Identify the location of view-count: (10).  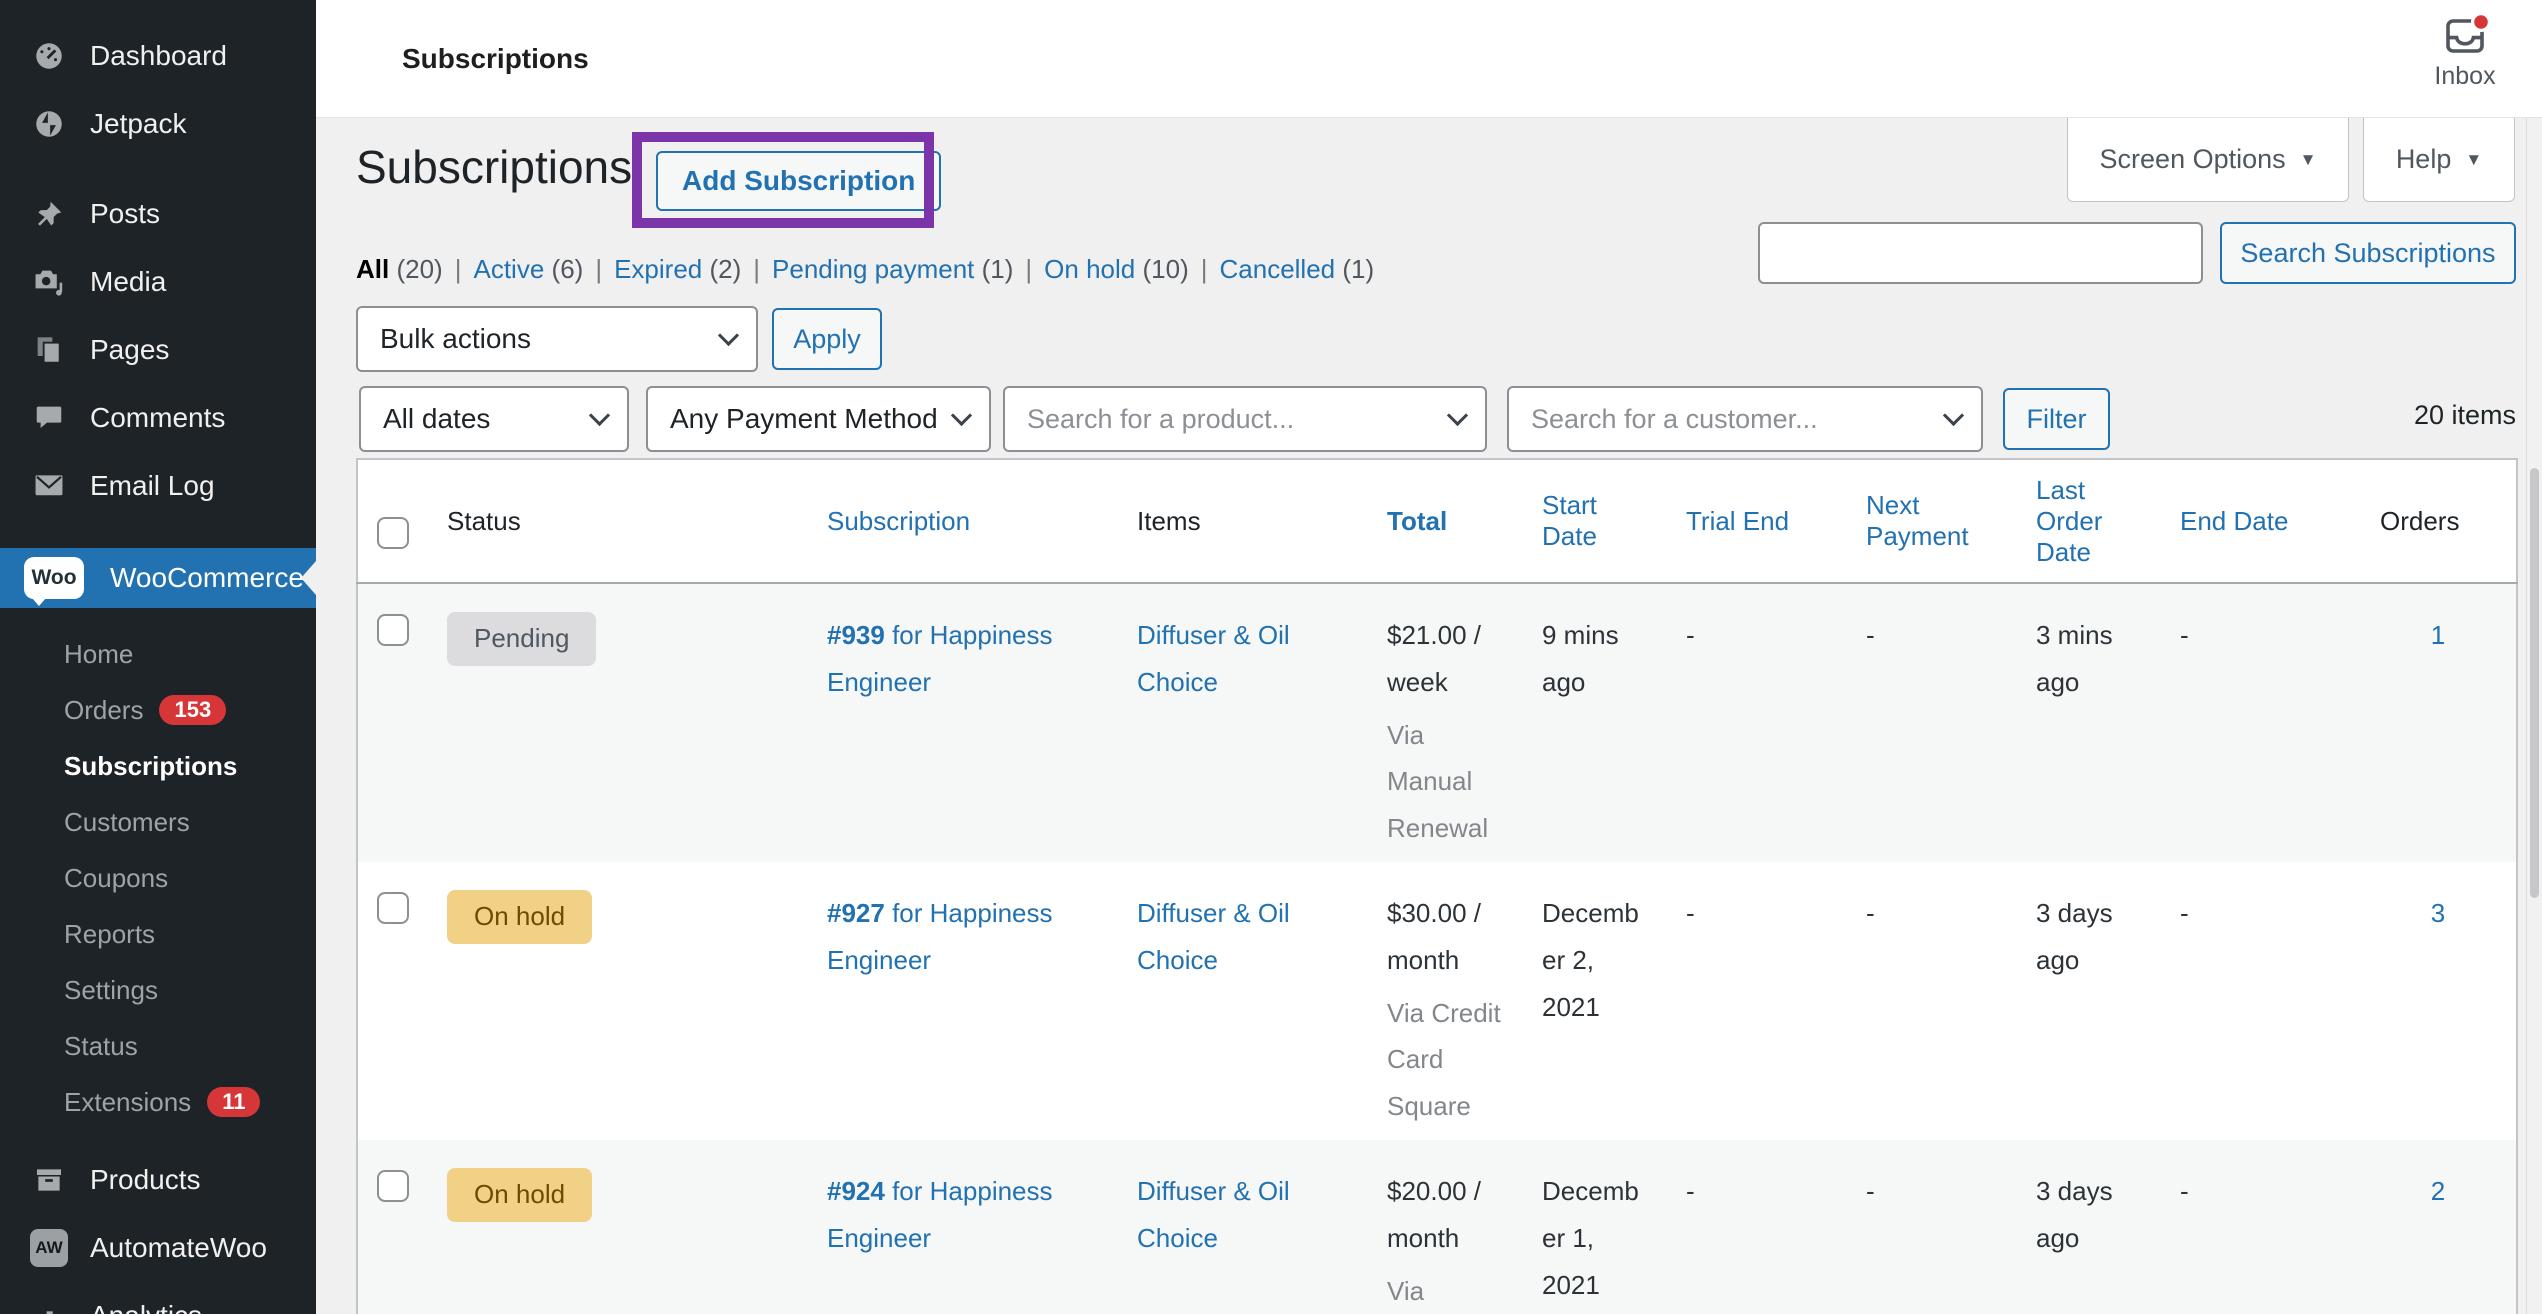
(1165, 269).